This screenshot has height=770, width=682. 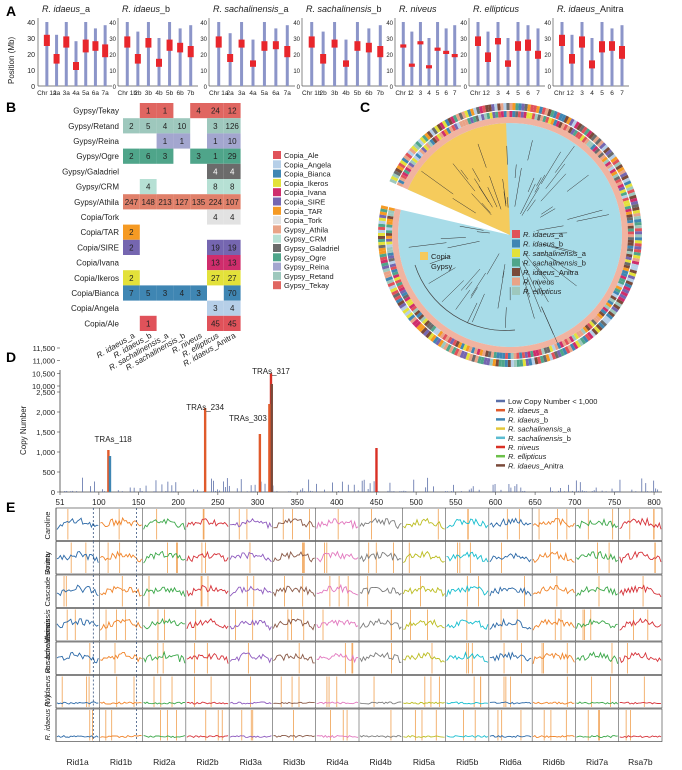 What do you see at coordinates (165, 111) in the screenshot?
I see `heatmap-cell-value: 1` at bounding box center [165, 111].